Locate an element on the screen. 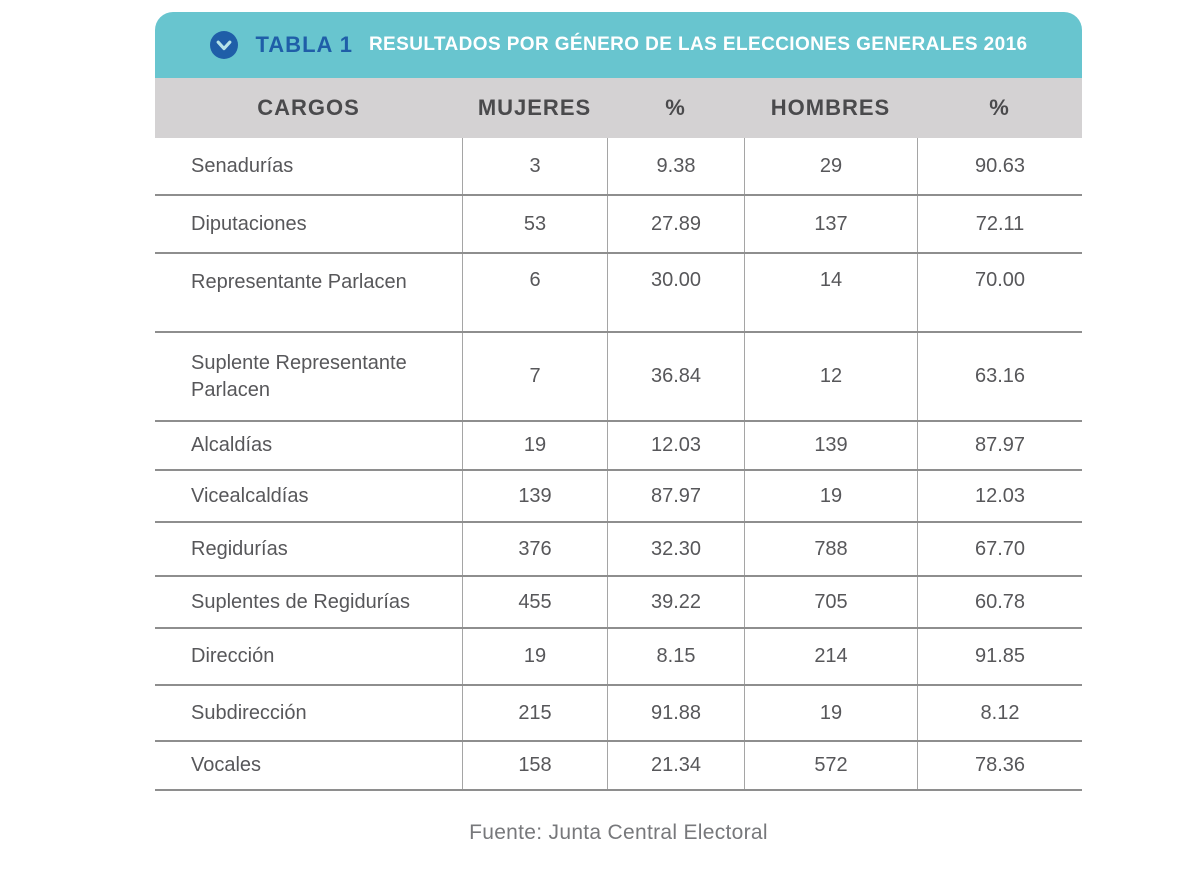  value-cell: 90.63 is located at coordinates (999, 166).